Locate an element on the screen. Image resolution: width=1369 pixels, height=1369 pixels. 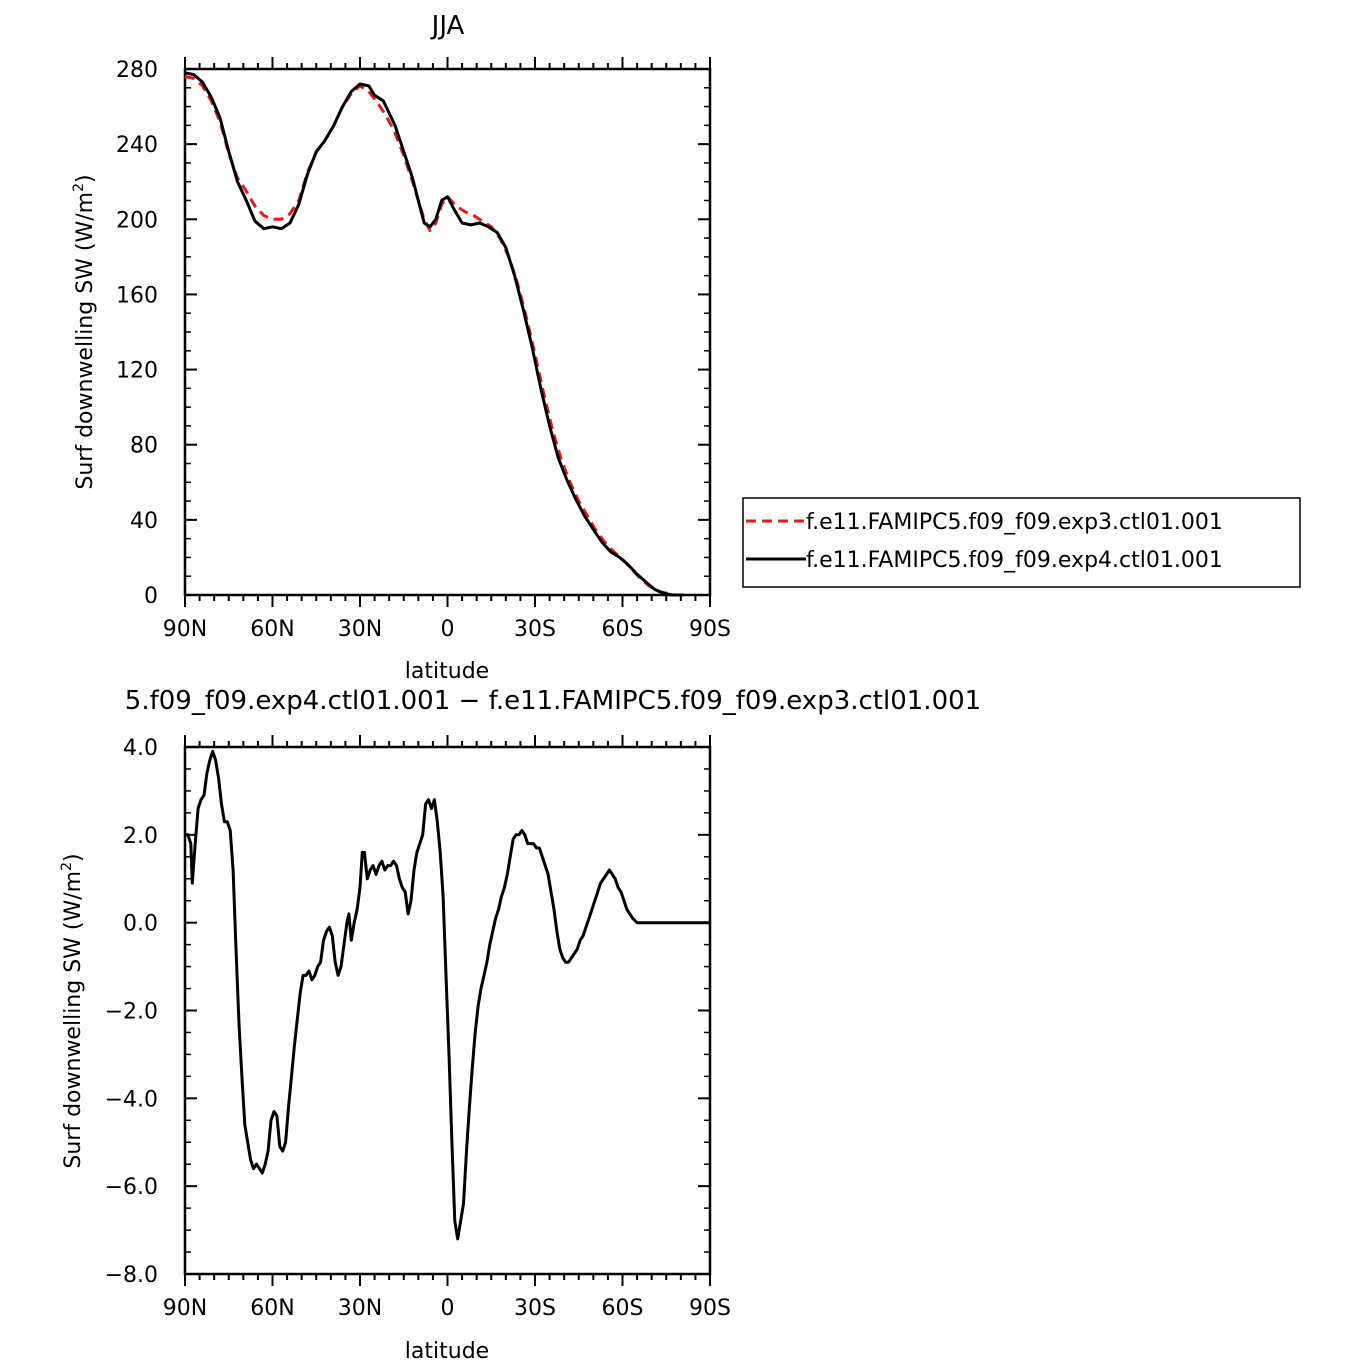
chart-top-x-tick-label: 30N is located at coordinates (360, 629).